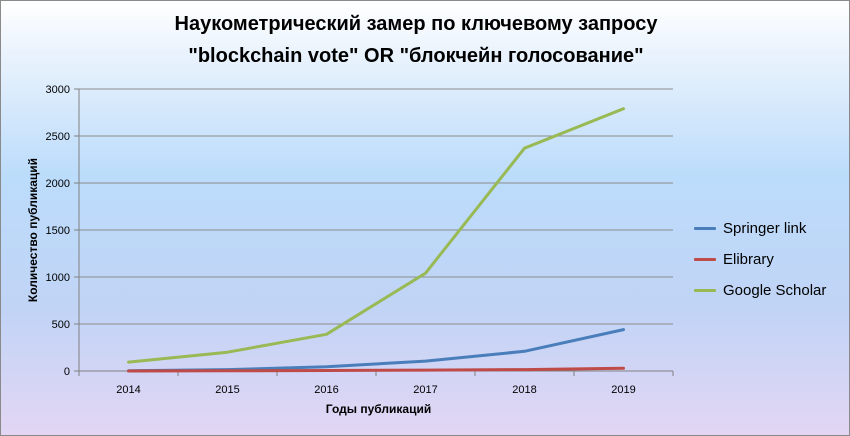 The height and width of the screenshot is (436, 850). What do you see at coordinates (425, 390) in the screenshot?
I see `x-tick-label: 2017` at bounding box center [425, 390].